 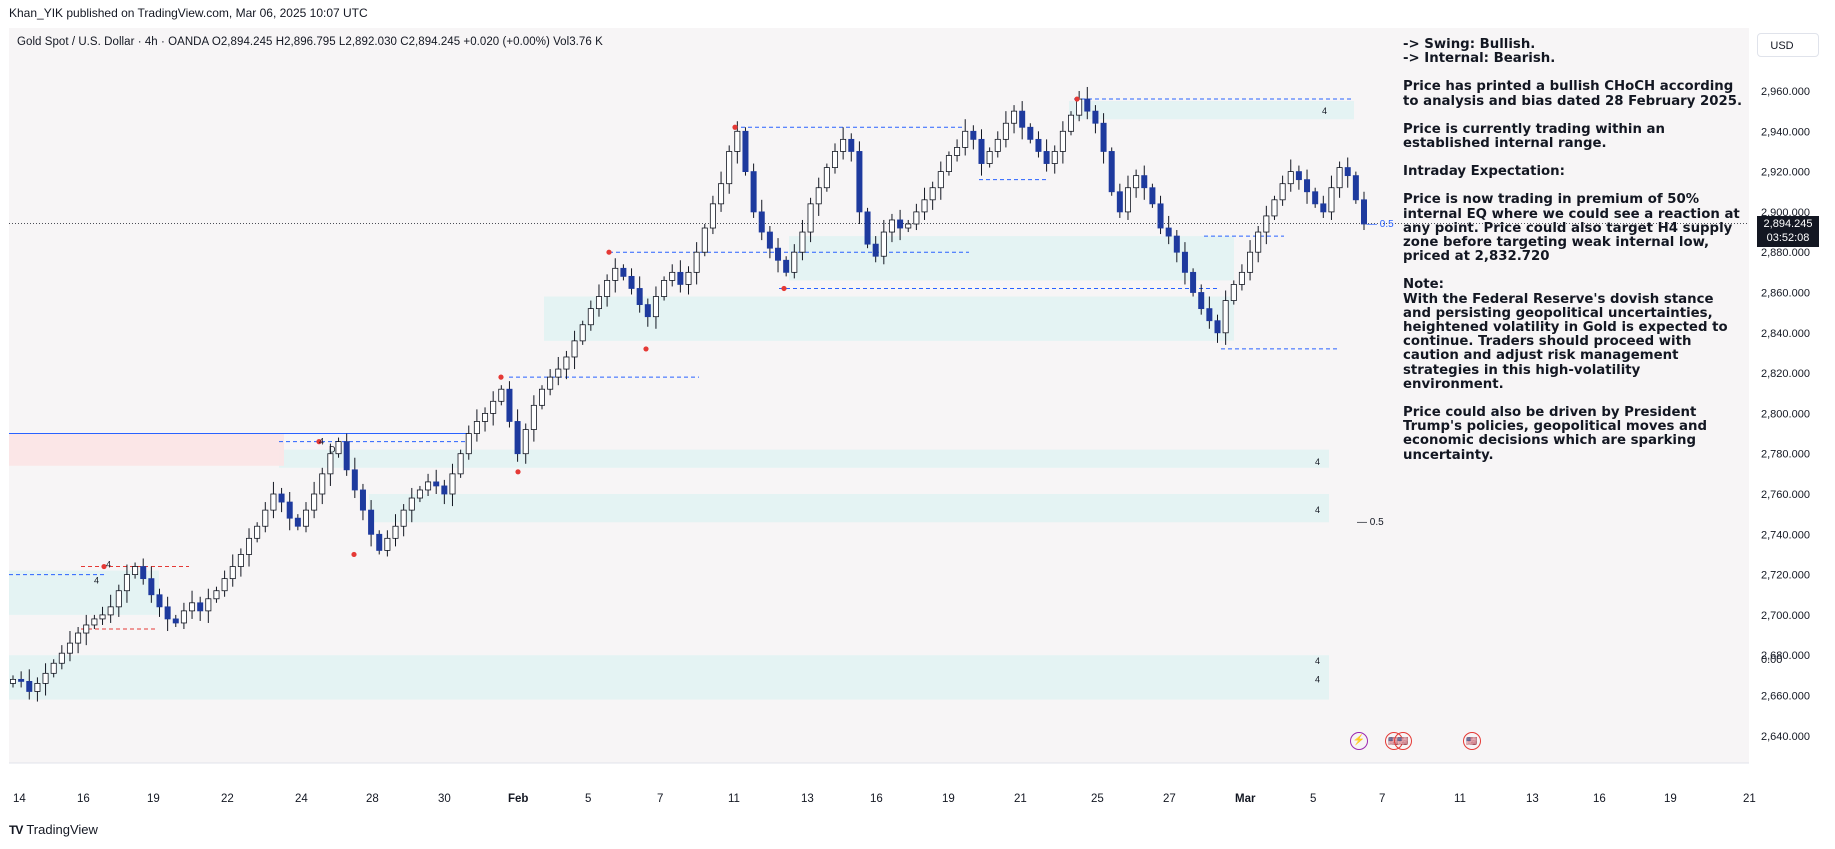 What do you see at coordinates (1785, 495) in the screenshot?
I see `y-tick-label: 2,760.000` at bounding box center [1785, 495].